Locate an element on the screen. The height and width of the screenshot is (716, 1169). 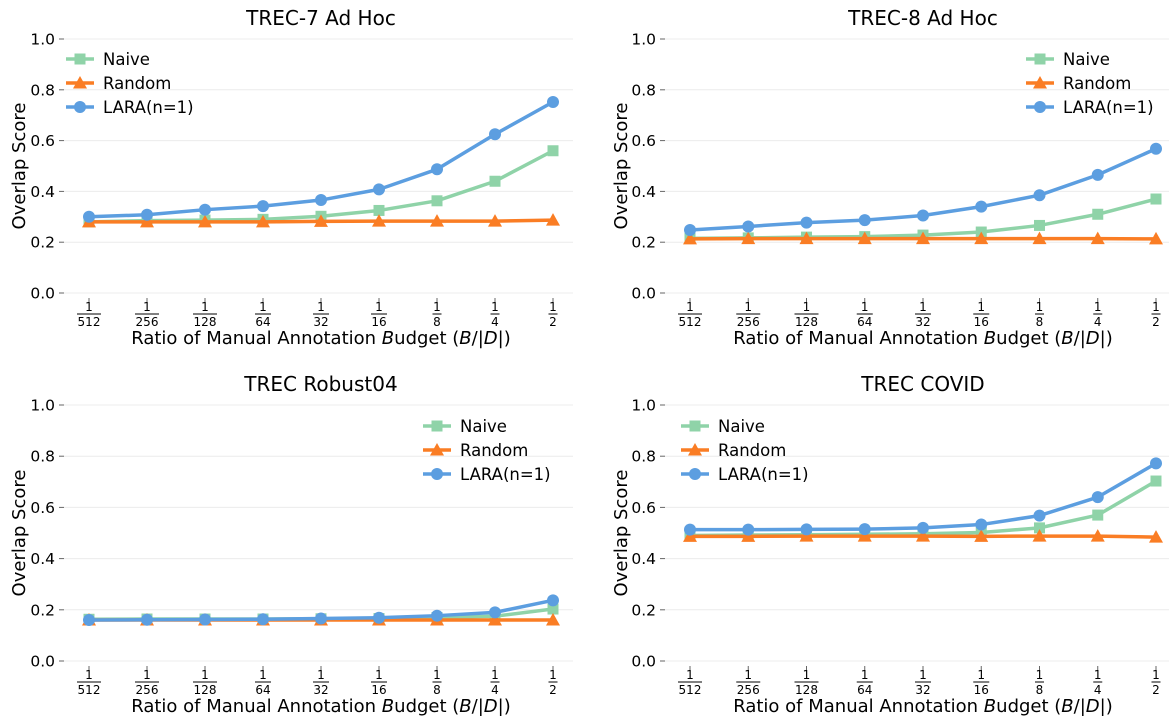
series-random is located at coordinates (923, 238).